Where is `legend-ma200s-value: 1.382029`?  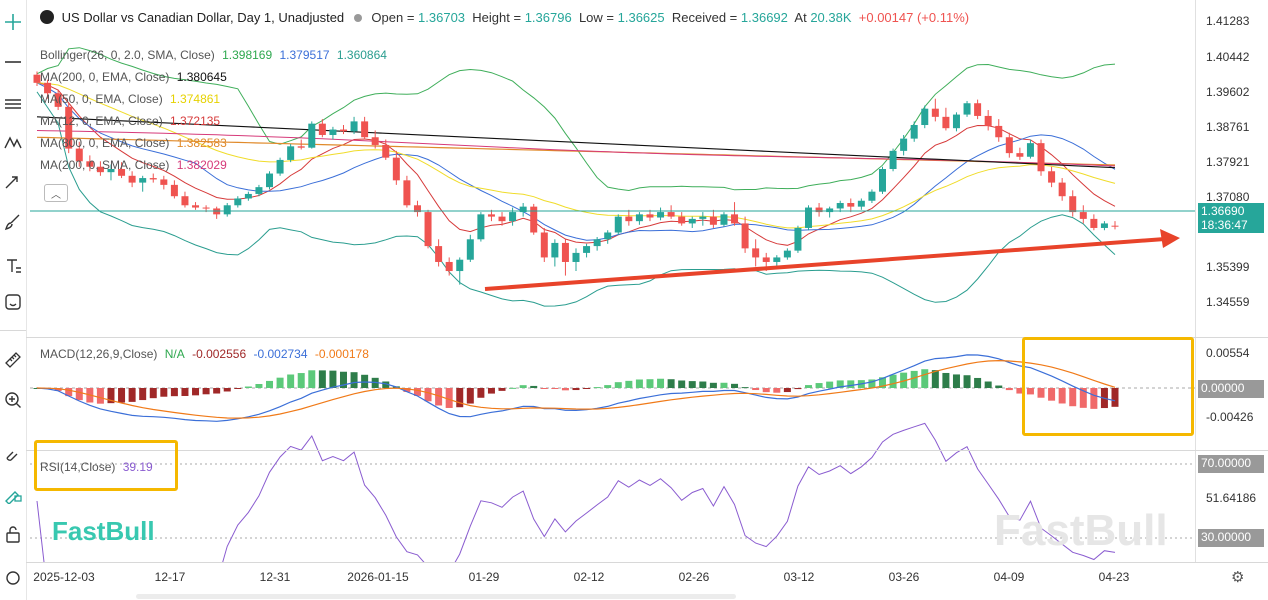 legend-ma200s-value: 1.382029 is located at coordinates (201, 165).